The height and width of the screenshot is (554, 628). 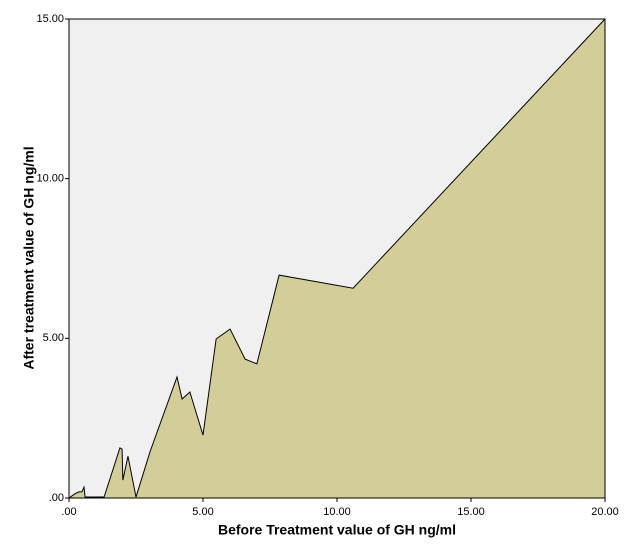 What do you see at coordinates (605, 512) in the screenshot?
I see `x-tick-label: 20.00` at bounding box center [605, 512].